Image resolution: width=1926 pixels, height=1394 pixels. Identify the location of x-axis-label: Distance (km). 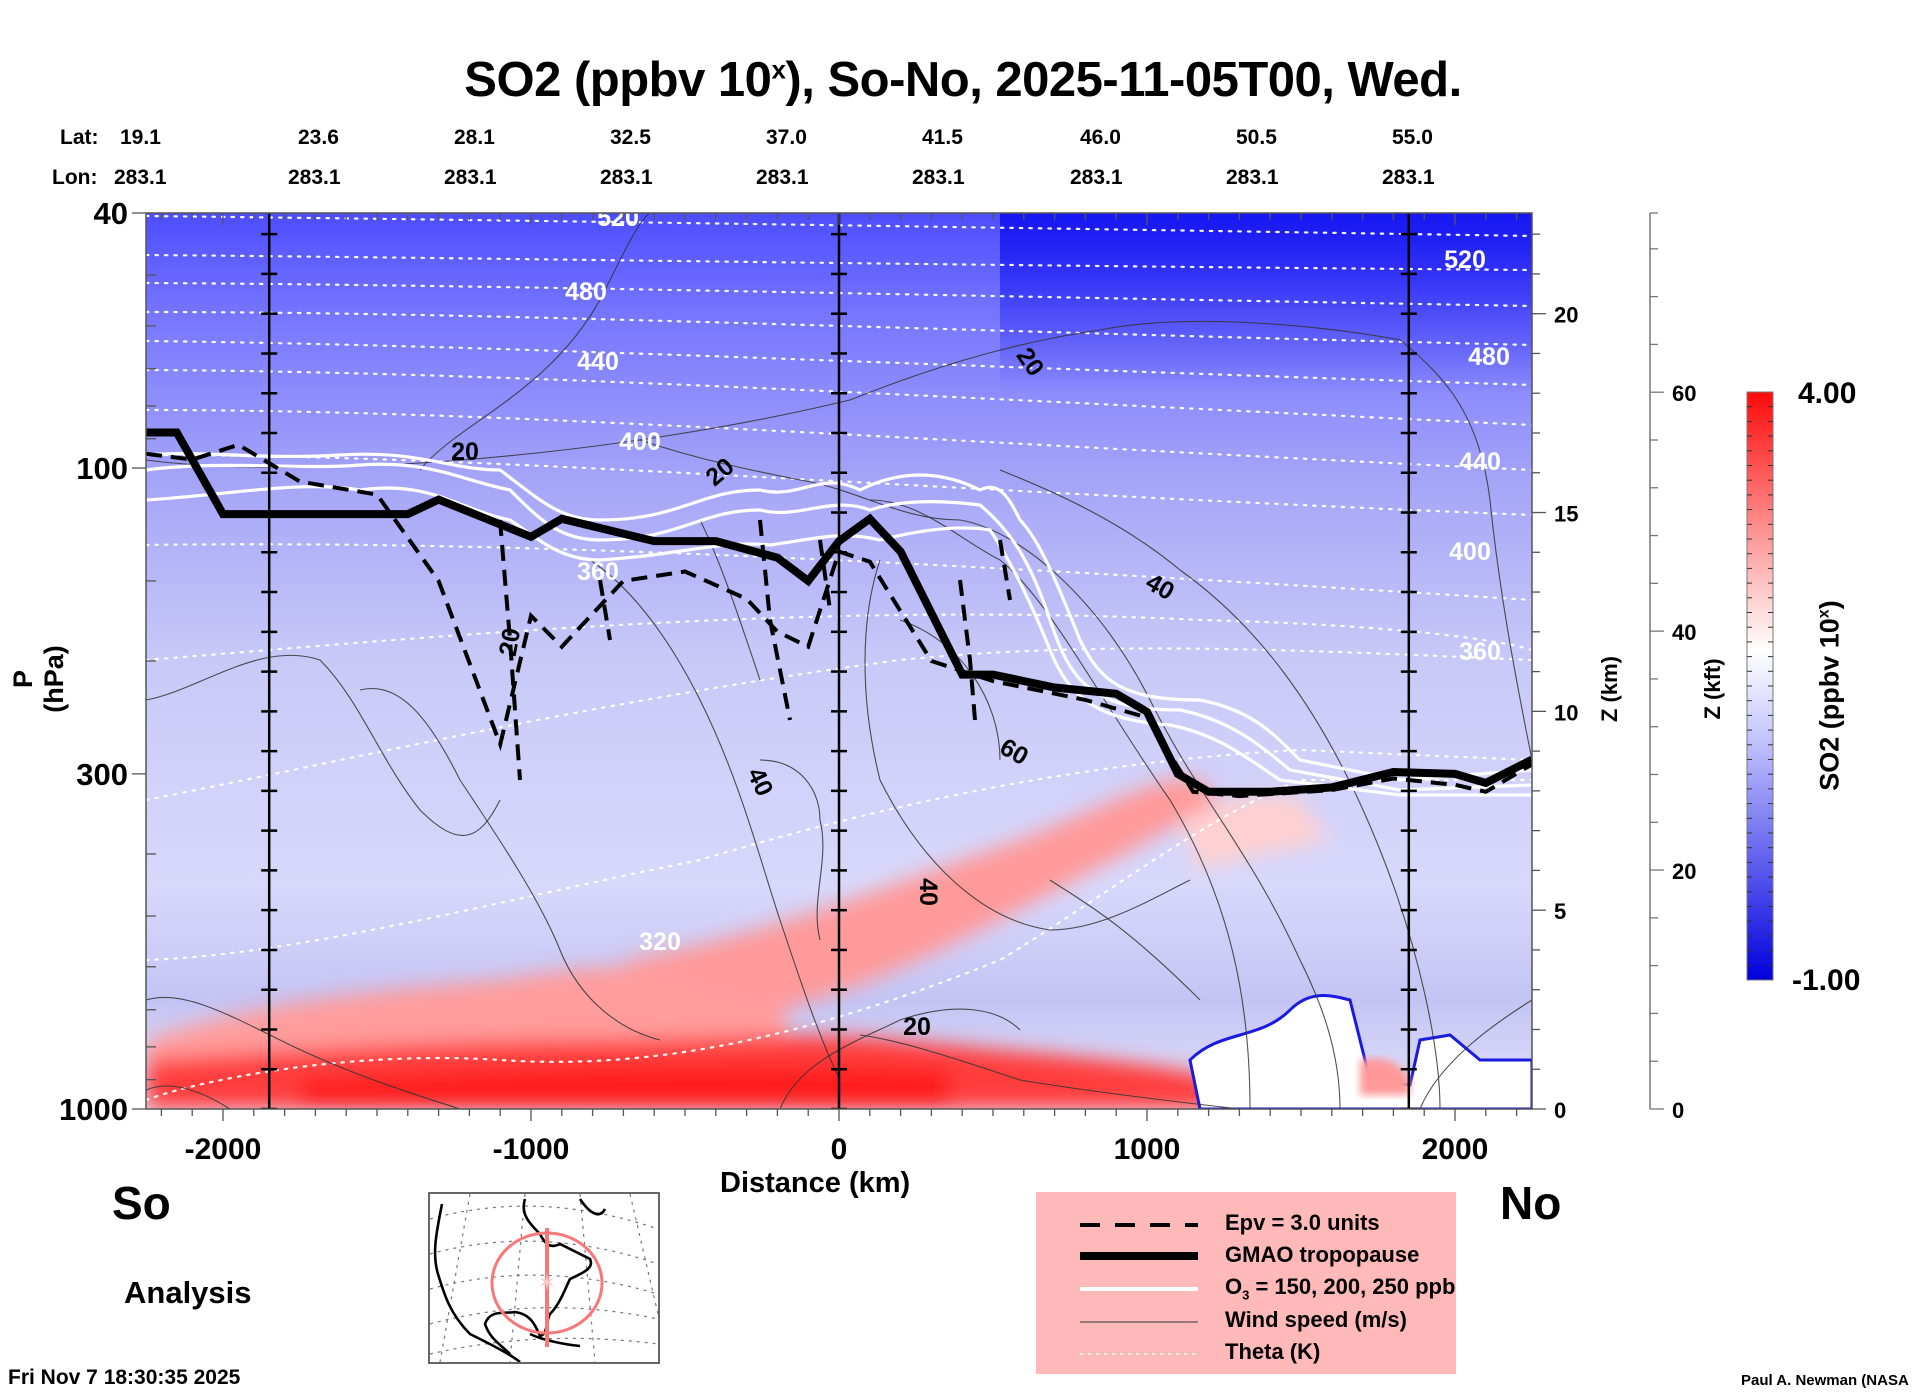
(815, 1183).